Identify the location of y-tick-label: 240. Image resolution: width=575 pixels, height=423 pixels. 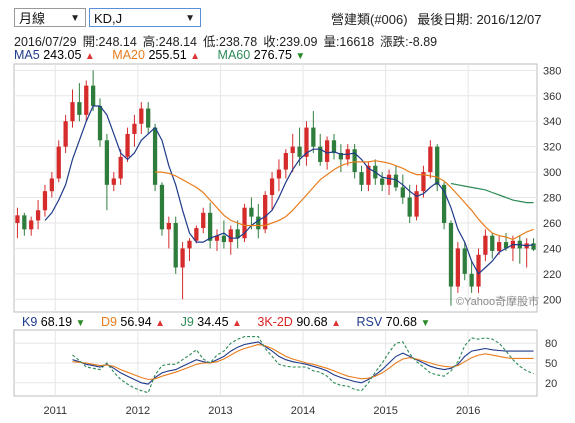
(552, 249).